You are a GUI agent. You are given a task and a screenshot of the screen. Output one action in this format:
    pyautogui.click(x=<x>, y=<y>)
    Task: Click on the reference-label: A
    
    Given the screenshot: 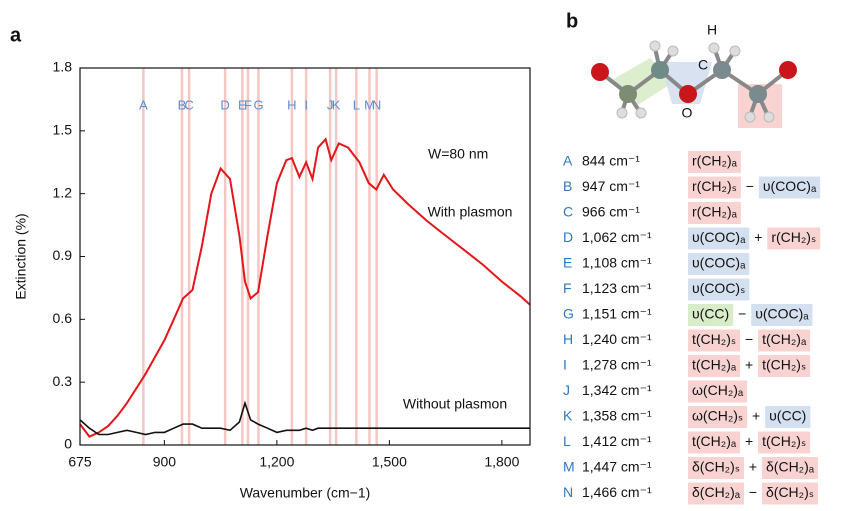 What is the action you would take?
    pyautogui.click(x=143, y=104)
    